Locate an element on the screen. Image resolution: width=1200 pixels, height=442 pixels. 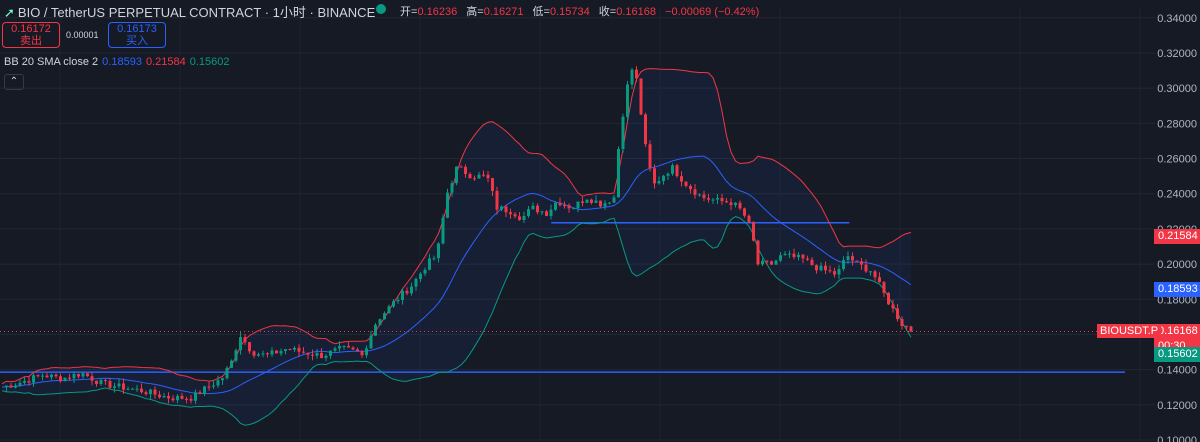
buy-button: 0.16173 买入 is located at coordinates (137, 35).